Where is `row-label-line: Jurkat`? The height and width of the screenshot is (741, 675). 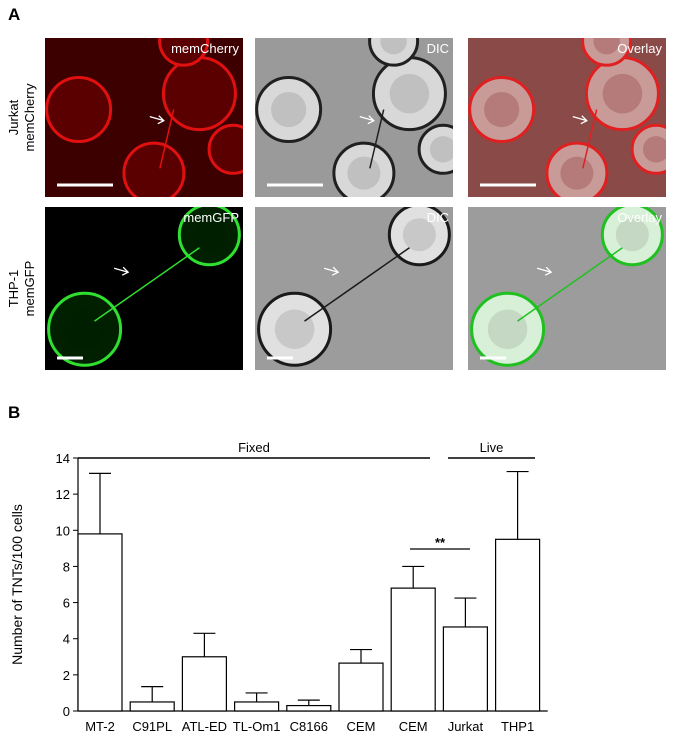
row-label-line: Jurkat is located at coordinates (13, 117).